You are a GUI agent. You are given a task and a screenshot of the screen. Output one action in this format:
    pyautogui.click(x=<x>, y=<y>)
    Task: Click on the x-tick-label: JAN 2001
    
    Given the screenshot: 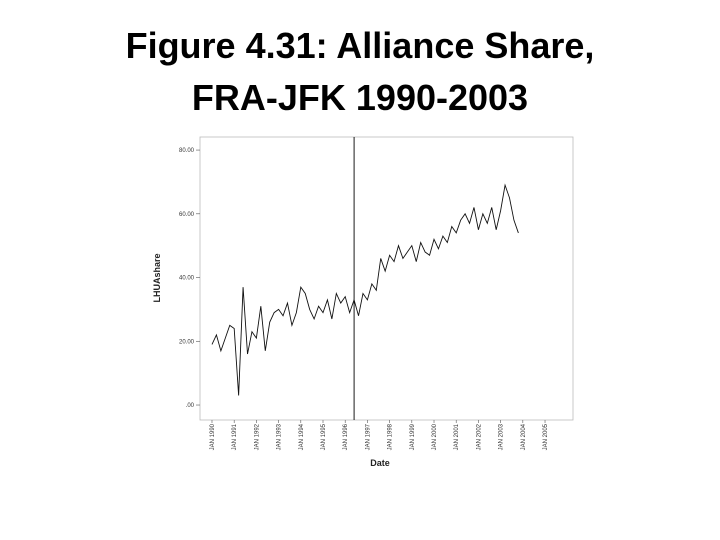 What is the action you would take?
    pyautogui.click(x=457, y=436)
    